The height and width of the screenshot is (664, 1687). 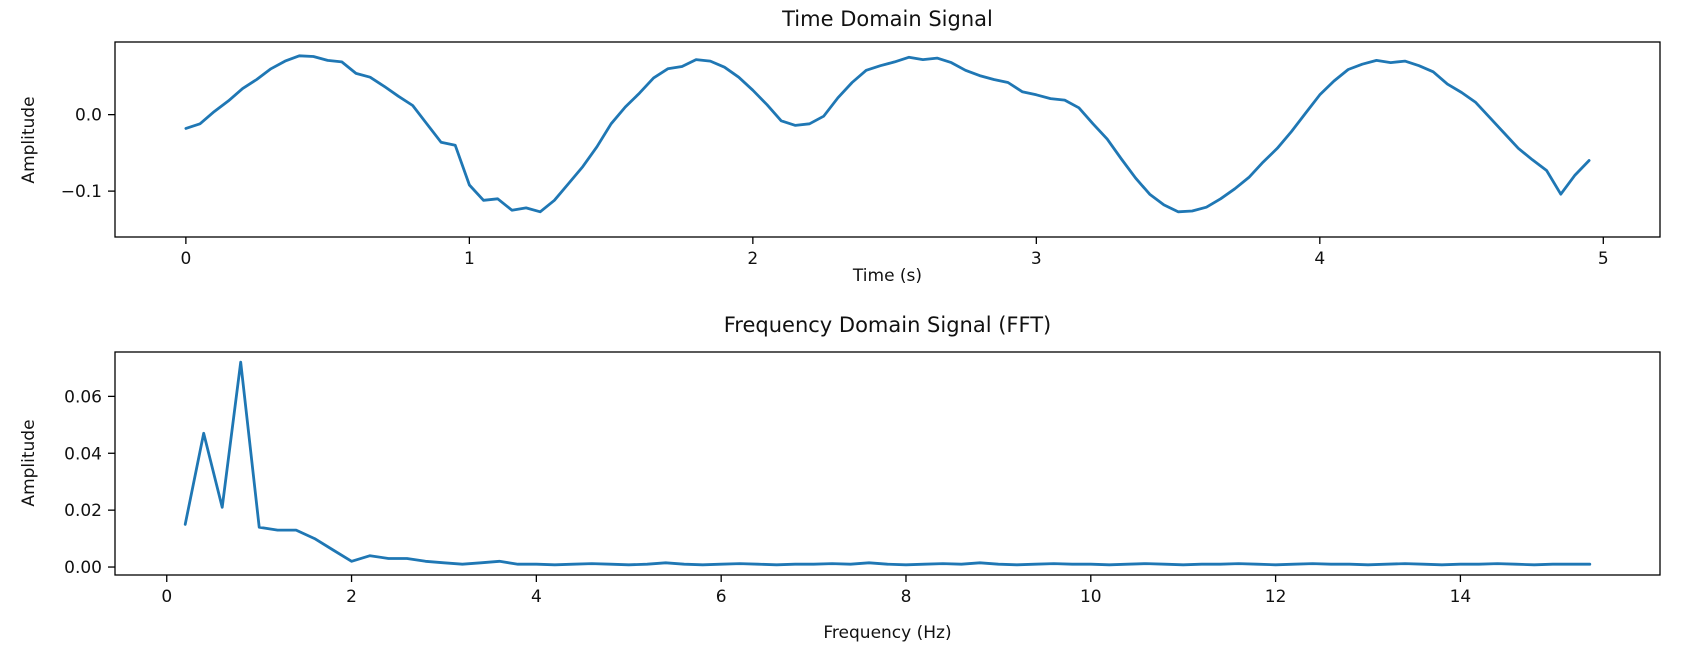 What do you see at coordinates (887, 325) in the screenshot?
I see `frequency-domain-chart-title: Frequency Domain Signal (FFT)` at bounding box center [887, 325].